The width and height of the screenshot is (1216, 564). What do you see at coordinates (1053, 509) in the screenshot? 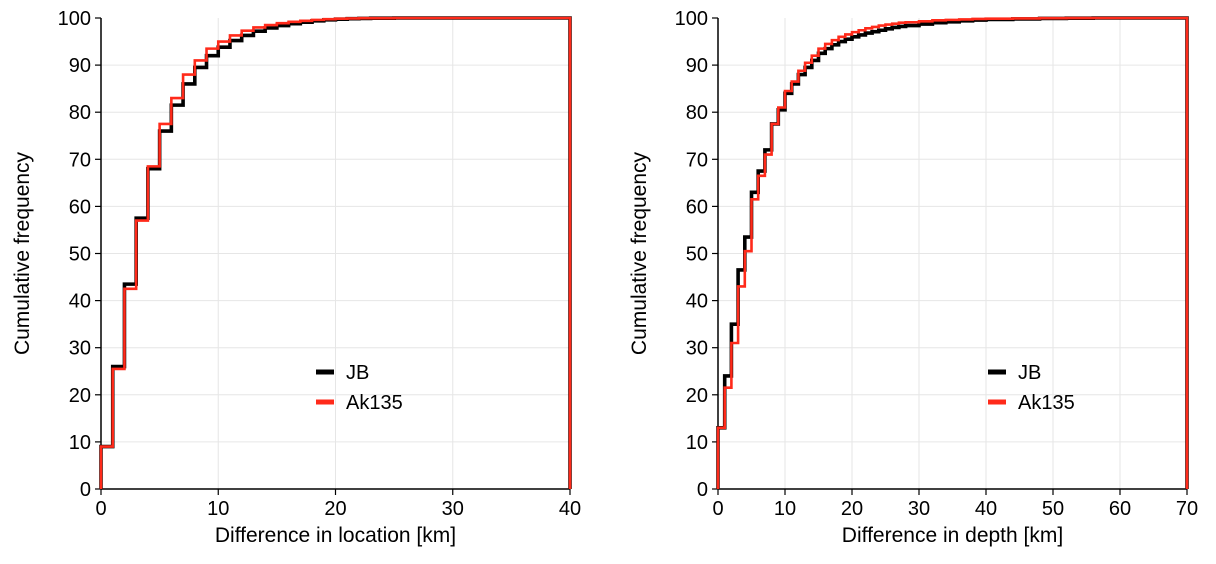
I see `x-tick-label: 50` at bounding box center [1053, 509].